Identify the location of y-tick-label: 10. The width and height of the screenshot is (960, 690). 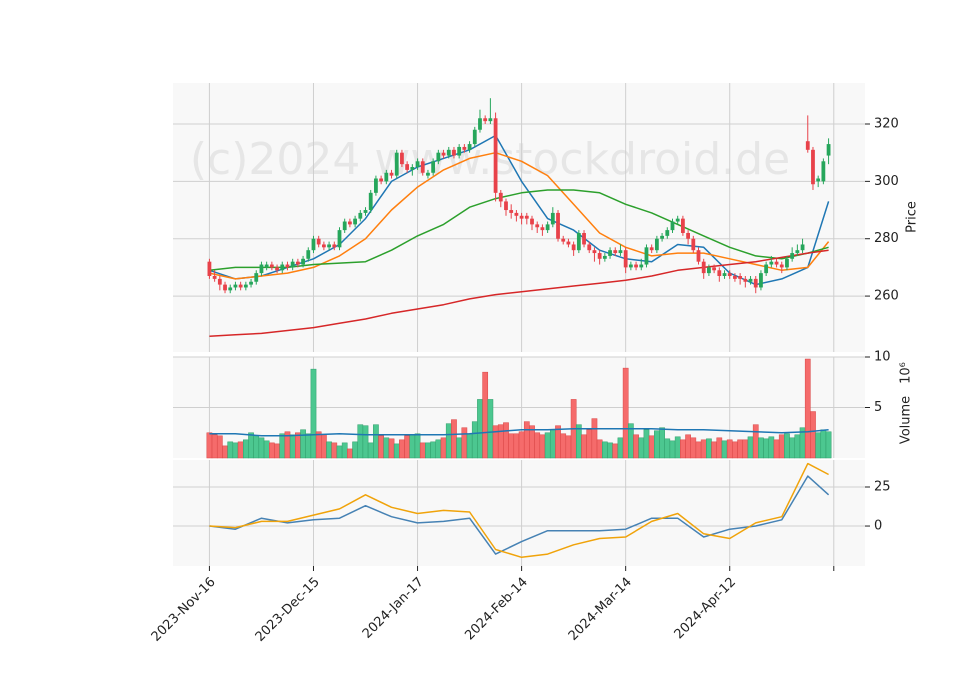
(882, 357).